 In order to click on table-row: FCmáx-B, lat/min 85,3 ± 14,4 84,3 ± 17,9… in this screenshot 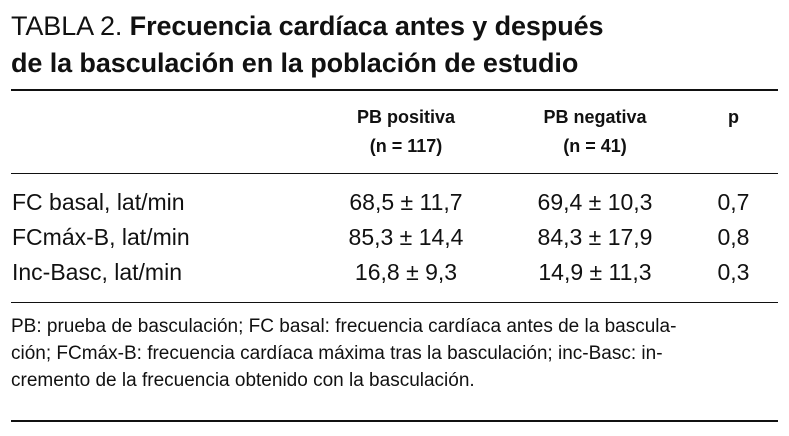, I will do `click(394, 237)`.